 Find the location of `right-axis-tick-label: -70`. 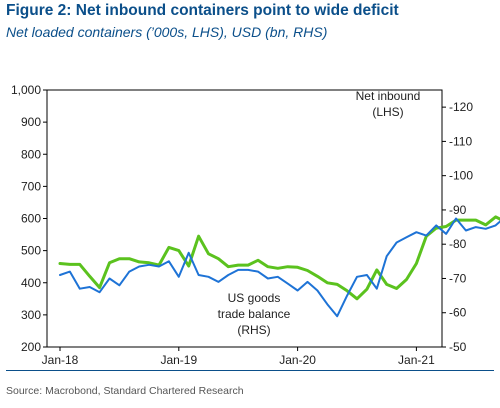

right-axis-tick-label: -70 is located at coordinates (458, 278).